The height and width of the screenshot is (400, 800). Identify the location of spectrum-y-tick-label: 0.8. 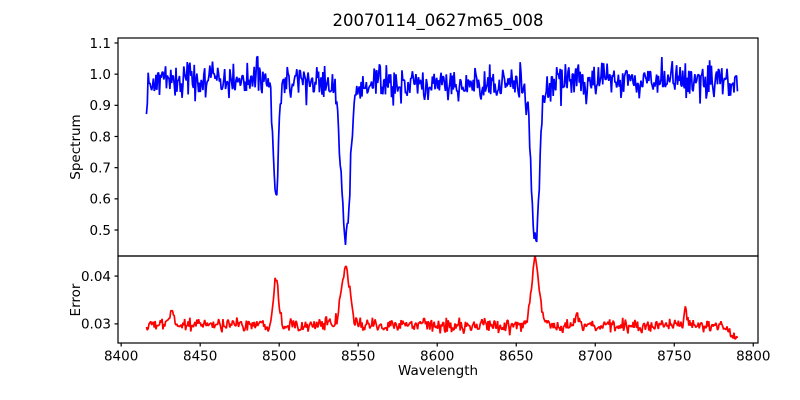
(100, 137).